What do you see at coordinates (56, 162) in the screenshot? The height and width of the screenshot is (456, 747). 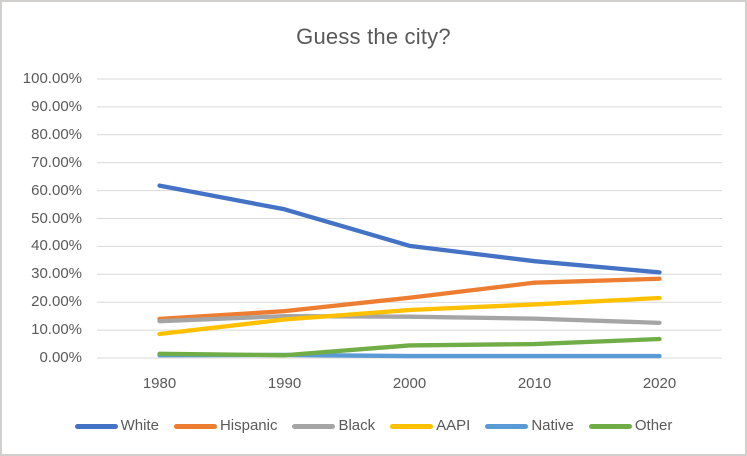 I see `y-axis-tick-label: 70.00%` at bounding box center [56, 162].